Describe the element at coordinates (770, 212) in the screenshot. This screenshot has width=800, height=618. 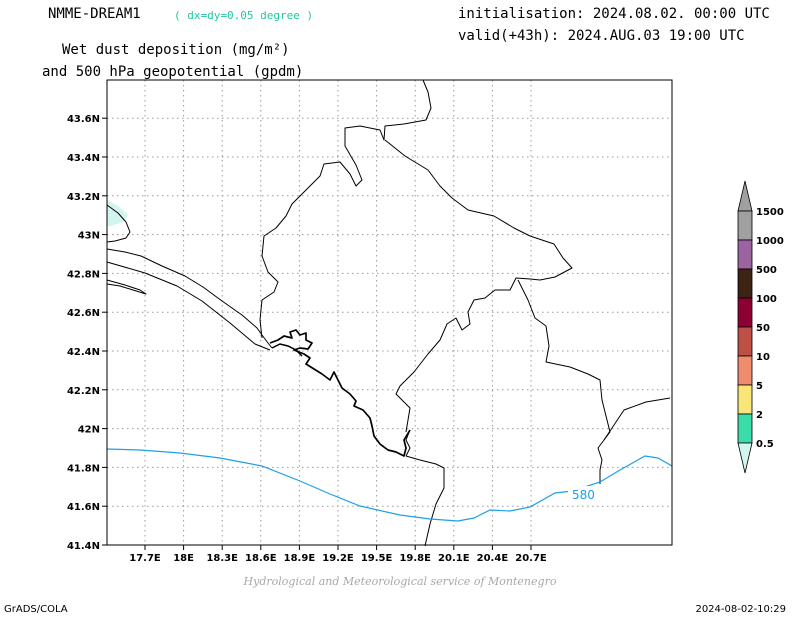
I see `legend-label: 1500` at that location.